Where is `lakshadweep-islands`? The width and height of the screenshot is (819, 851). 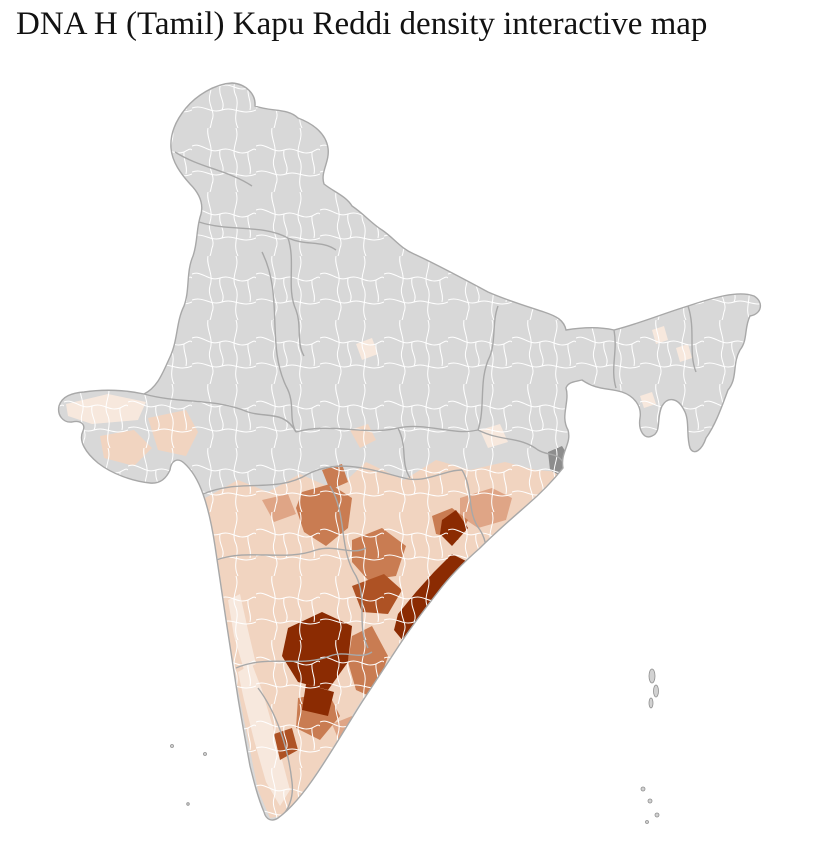
lakshadweep-islands is located at coordinates (188, 775).